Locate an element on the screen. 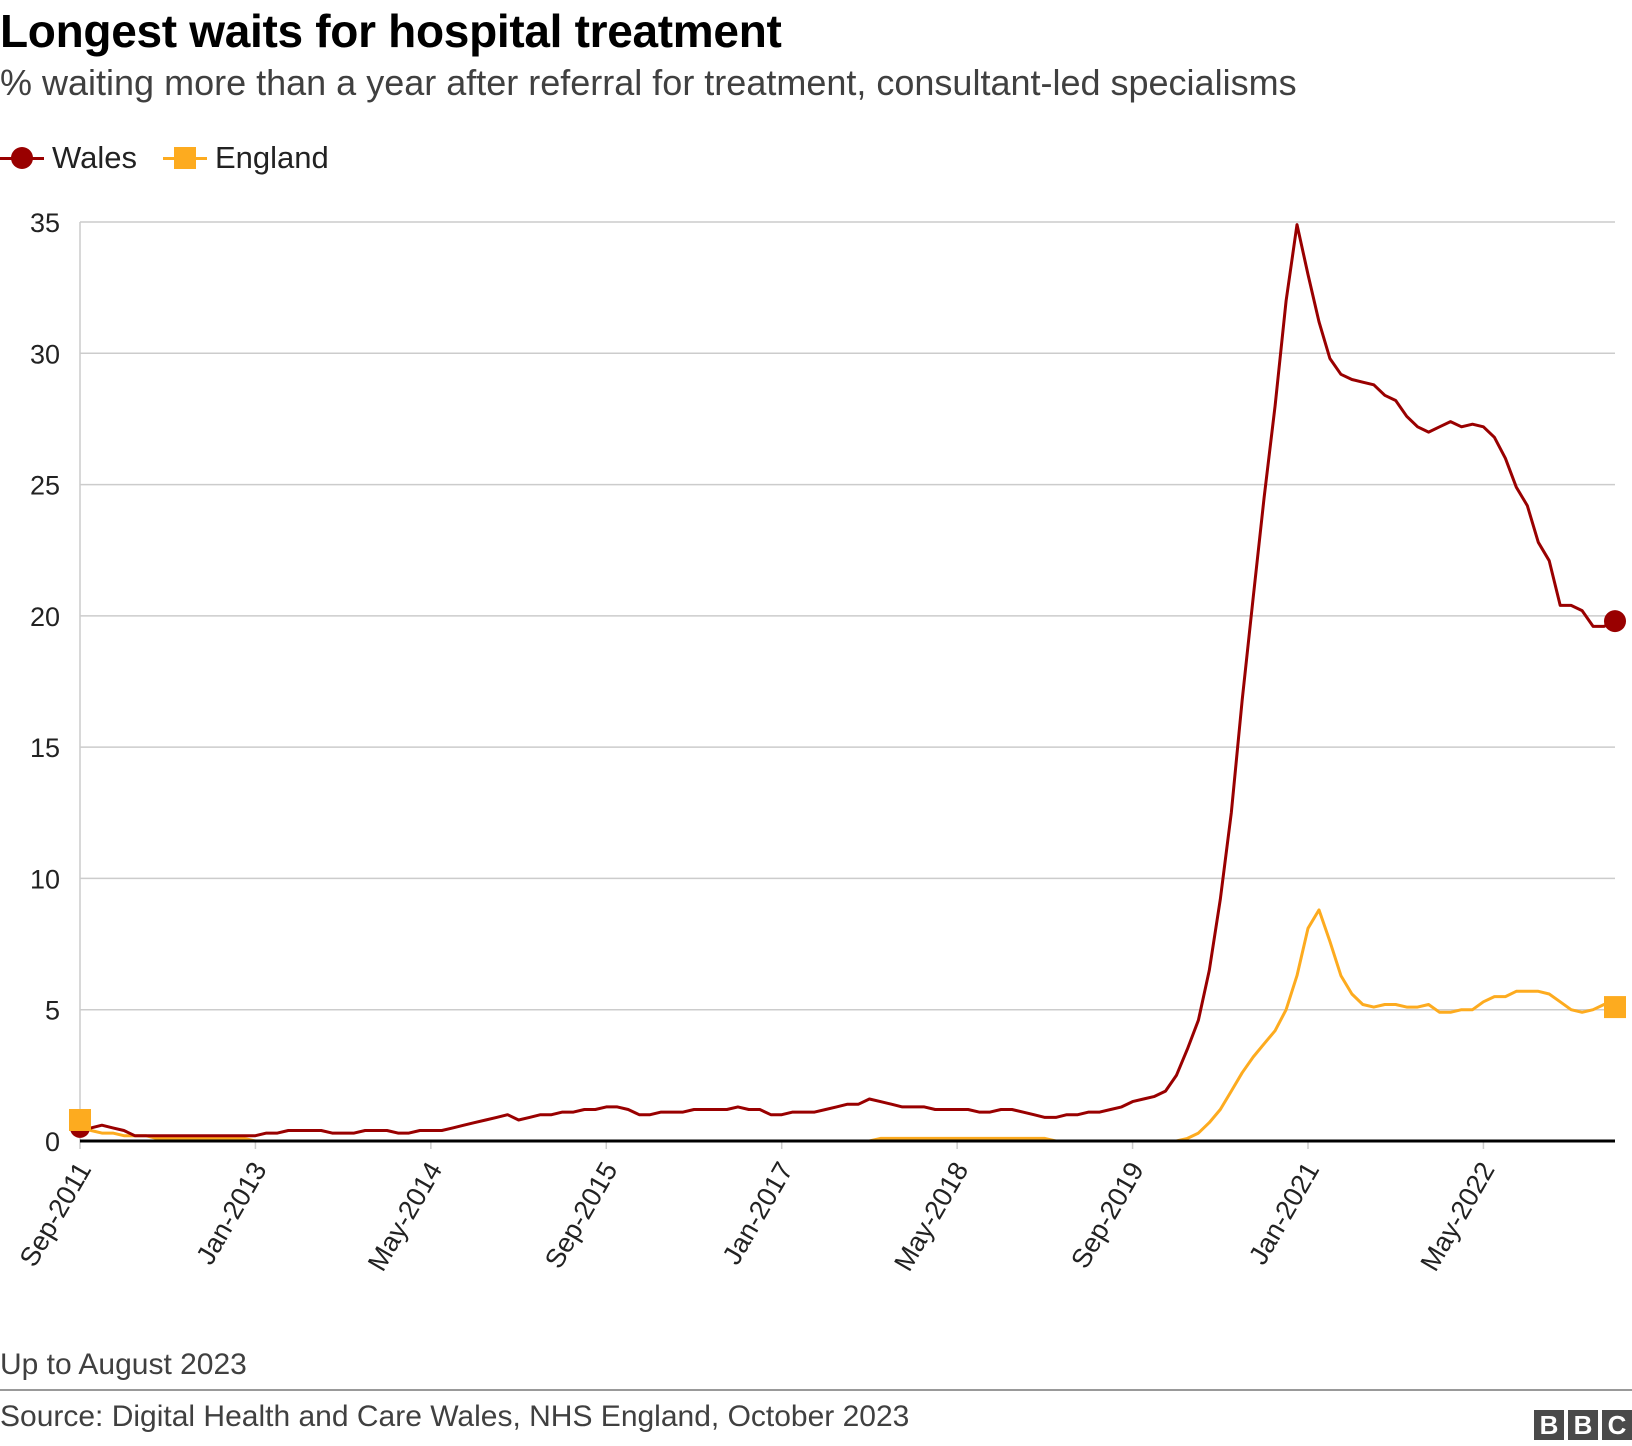  x-tick-label: Jan-2021 is located at coordinates (1284, 1213).